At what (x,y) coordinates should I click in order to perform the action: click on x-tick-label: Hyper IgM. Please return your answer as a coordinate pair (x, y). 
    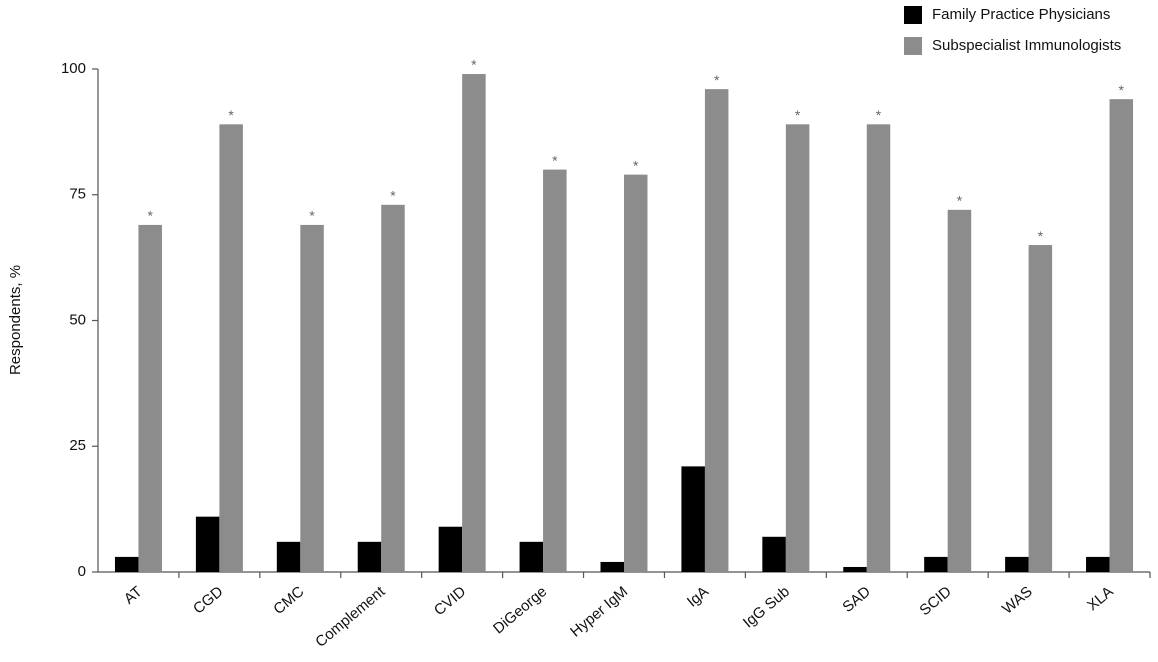
    Looking at the image, I should click on (599, 611).